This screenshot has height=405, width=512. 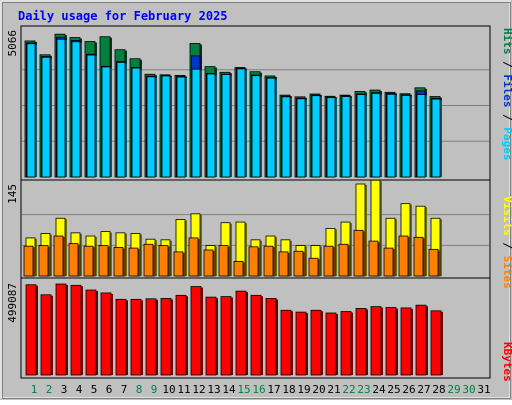 What do you see at coordinates (348, 389) in the screenshot?
I see `day-label-22: 22` at bounding box center [348, 389].